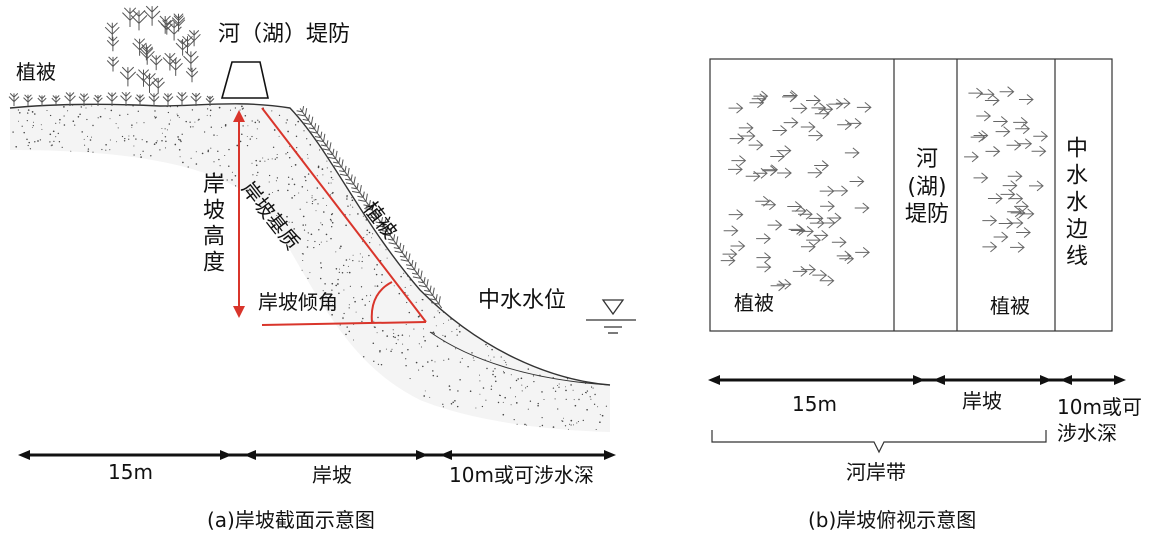 The width and height of the screenshot is (1159, 538). Describe the element at coordinates (381, 302) in the screenshot. I see `angle-arc` at that location.